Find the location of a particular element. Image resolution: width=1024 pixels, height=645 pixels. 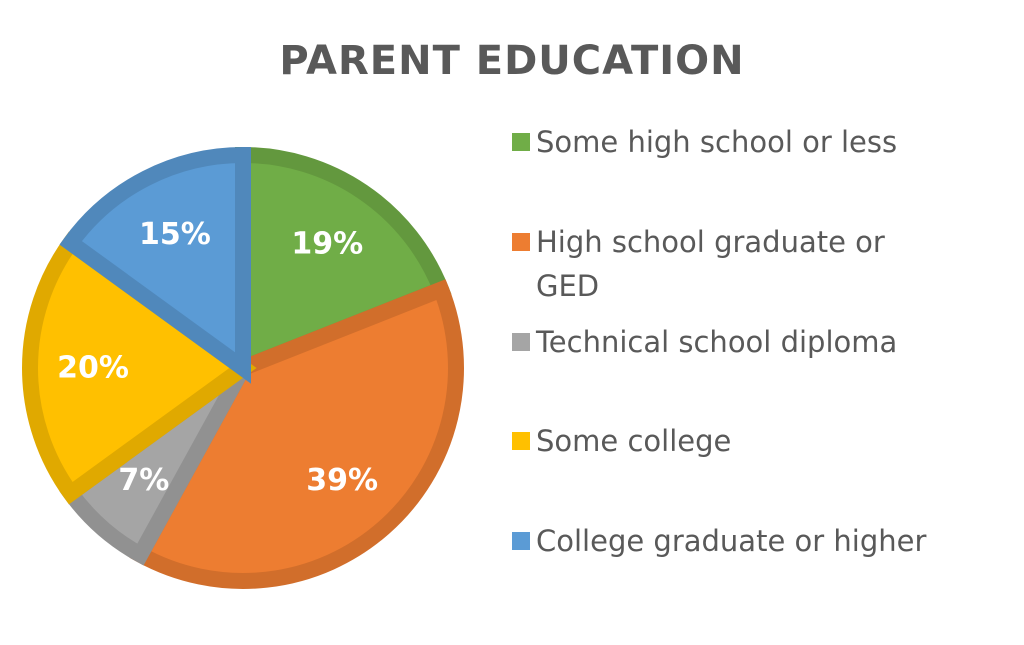

legend-label: Technical school diploma is located at coordinates (717, 342).